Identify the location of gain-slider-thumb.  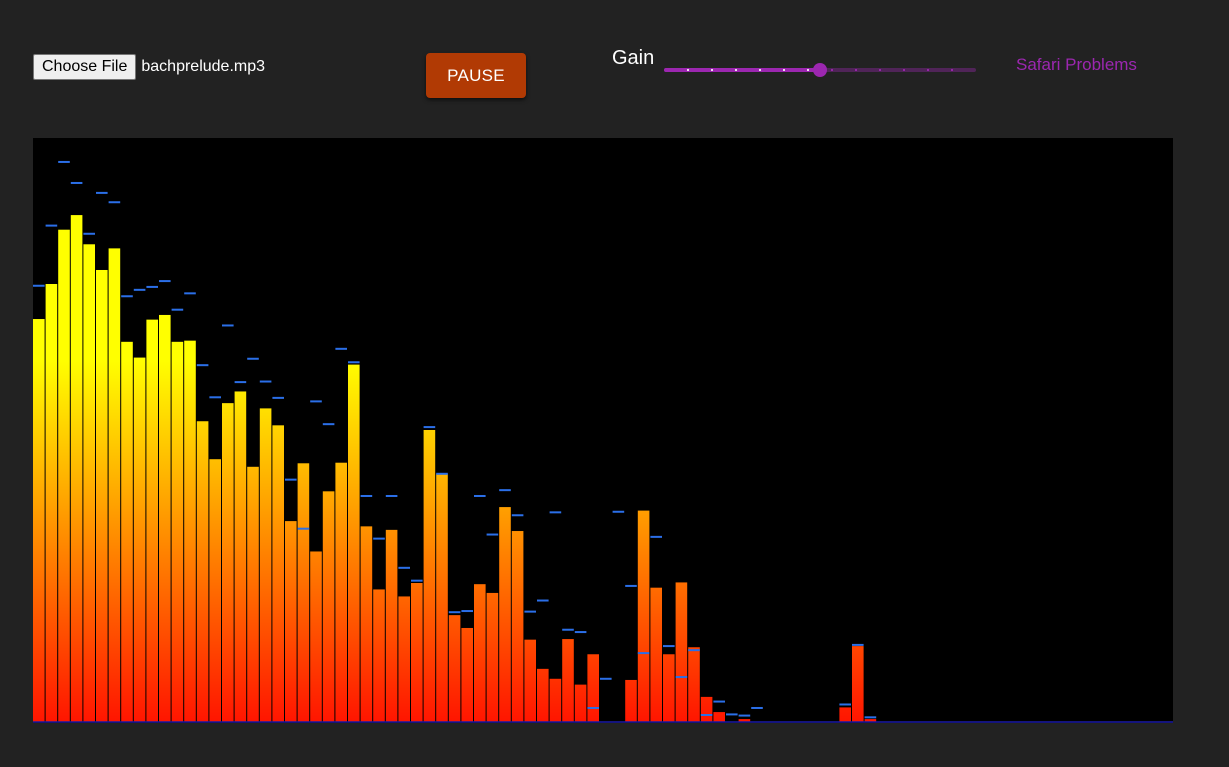
(820, 70).